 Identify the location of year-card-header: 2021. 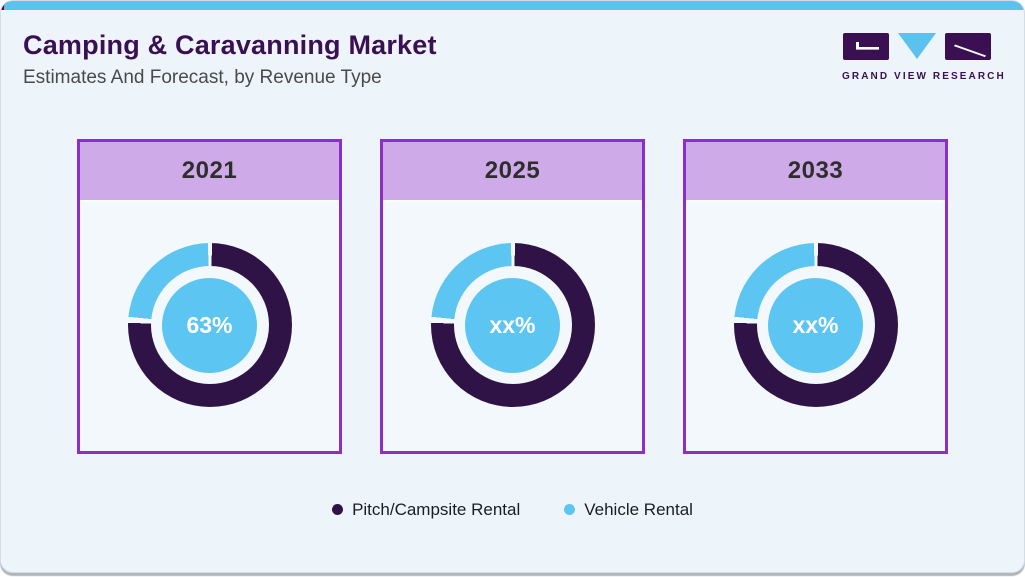
(209, 171).